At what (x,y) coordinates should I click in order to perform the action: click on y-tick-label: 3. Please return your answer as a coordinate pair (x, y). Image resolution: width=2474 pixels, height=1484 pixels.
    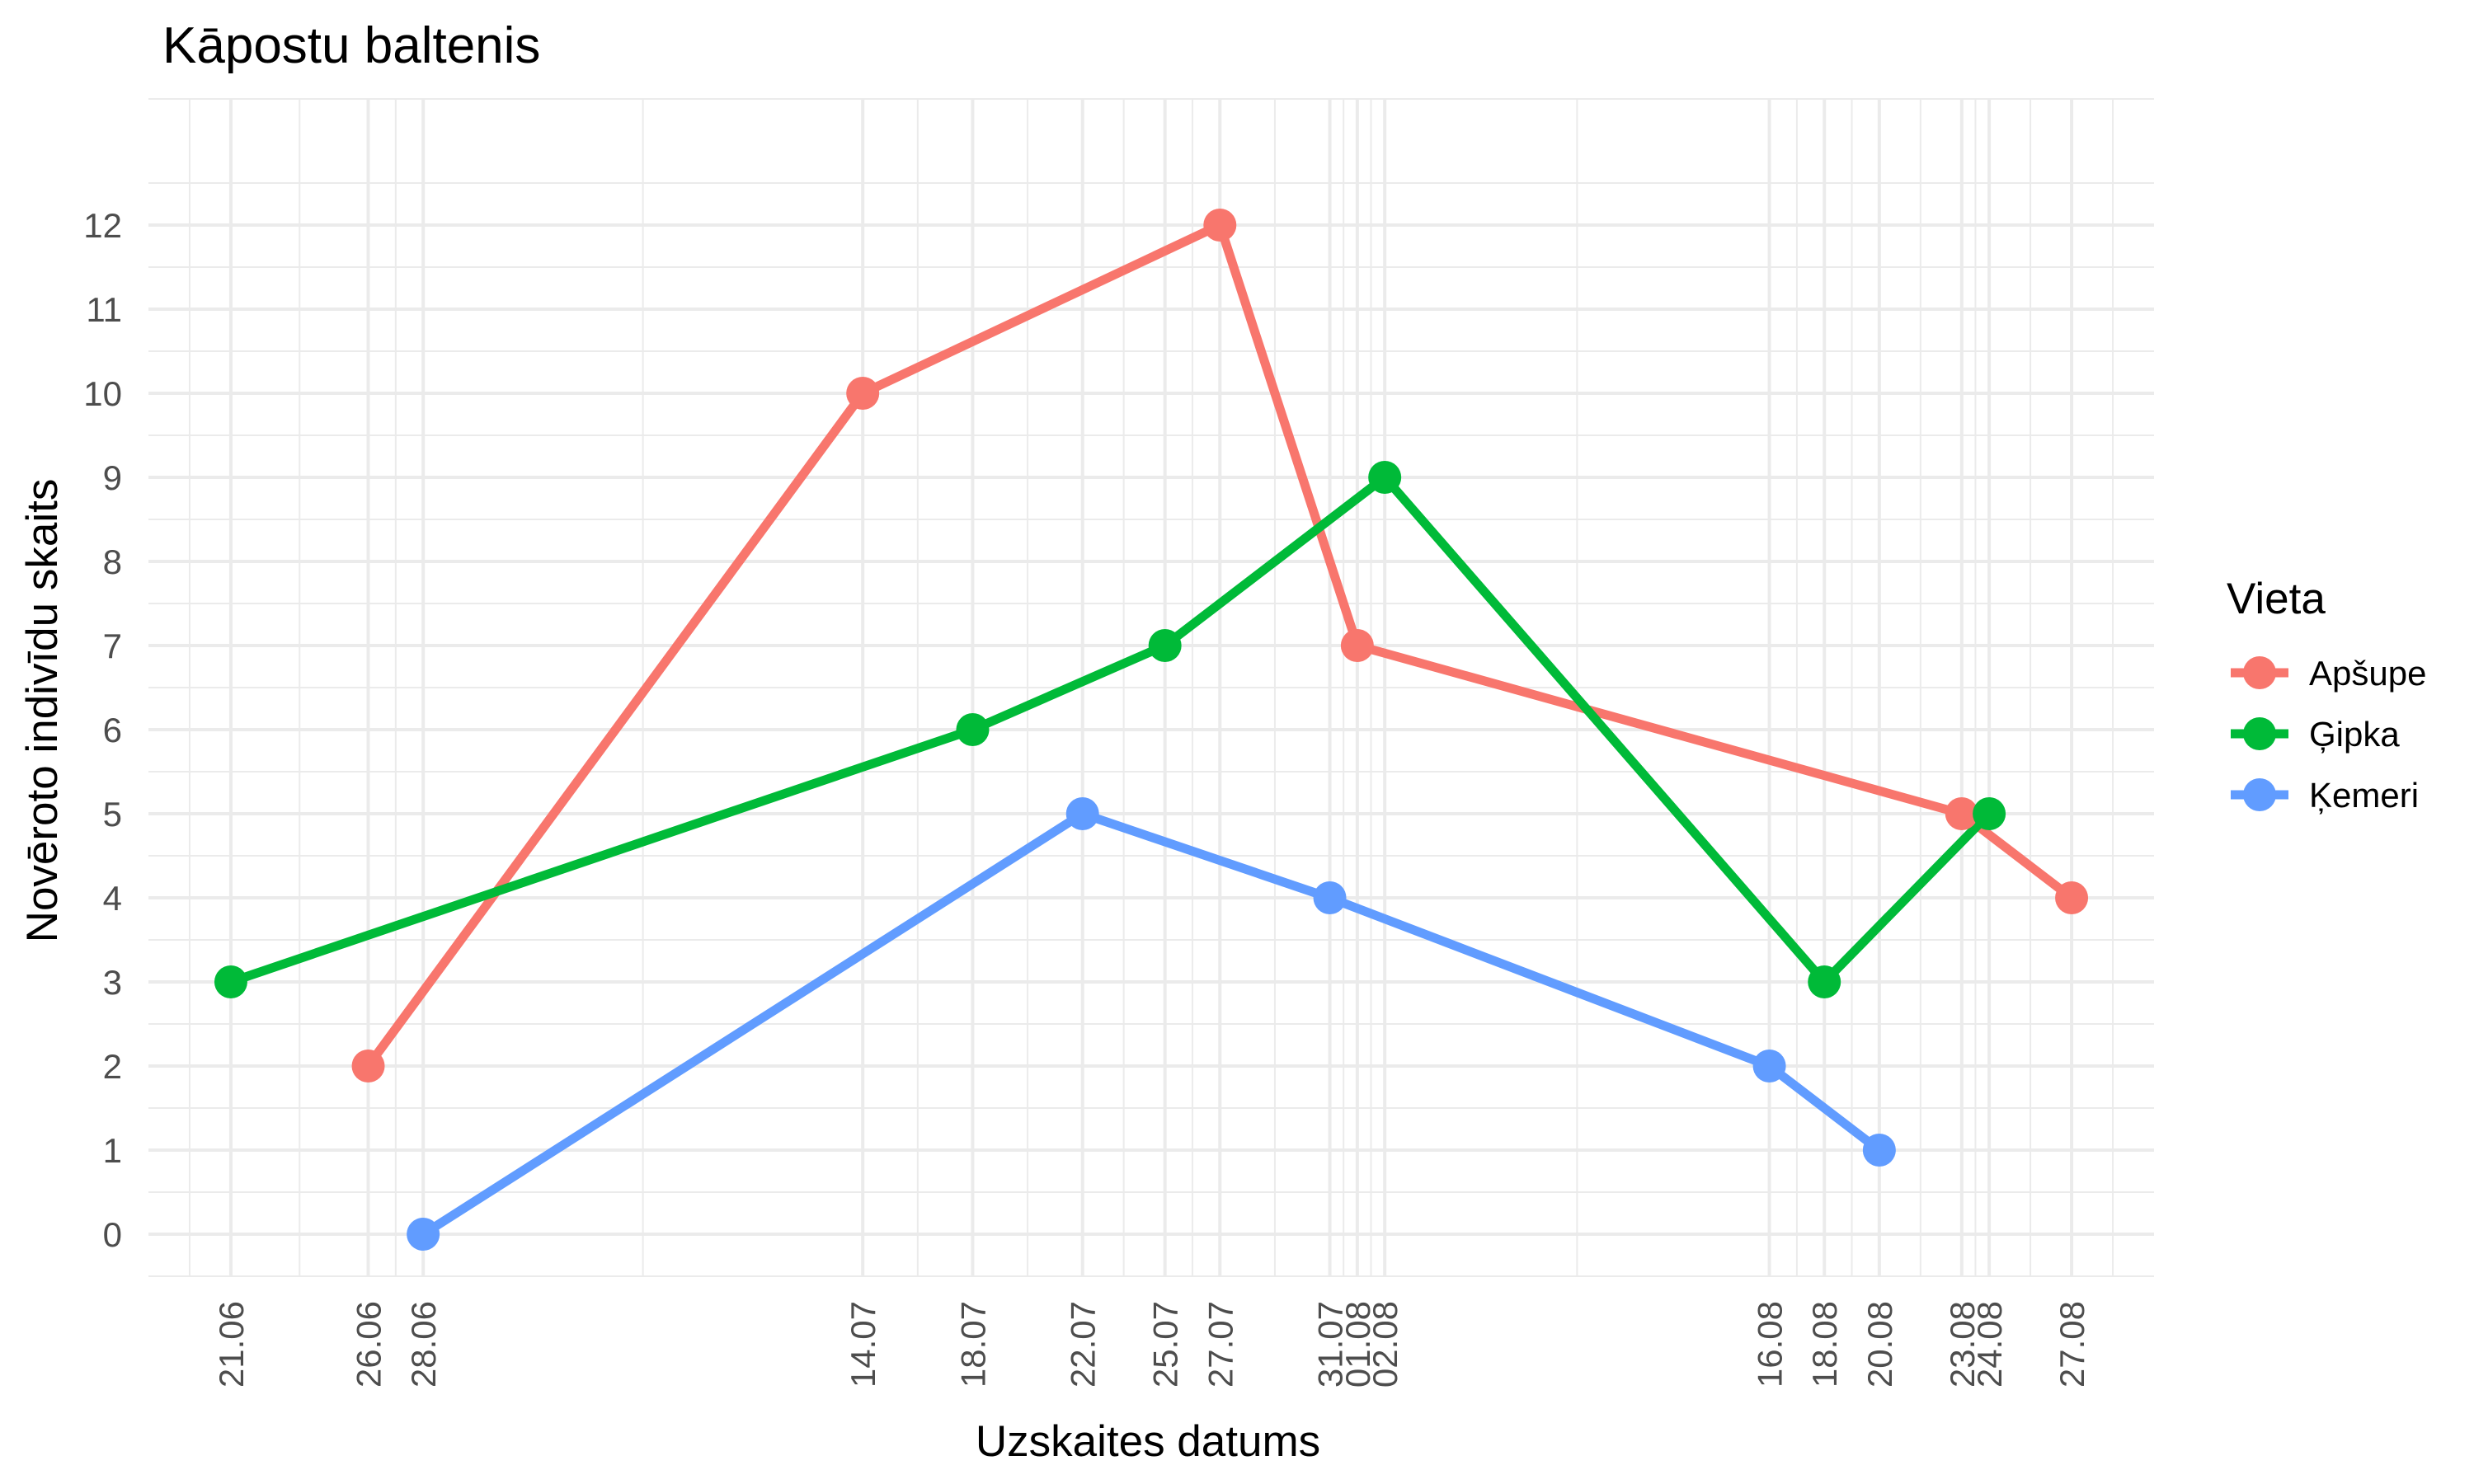
    Looking at the image, I should click on (112, 983).